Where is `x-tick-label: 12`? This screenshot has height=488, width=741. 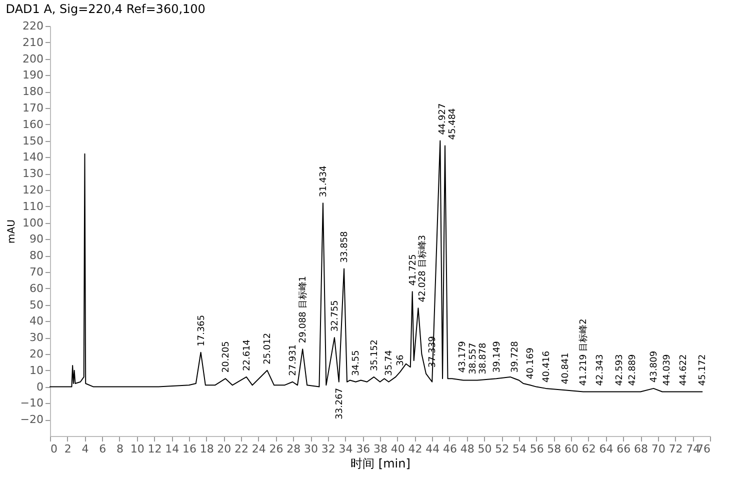
x-tick-label: 12 is located at coordinates (155, 449).